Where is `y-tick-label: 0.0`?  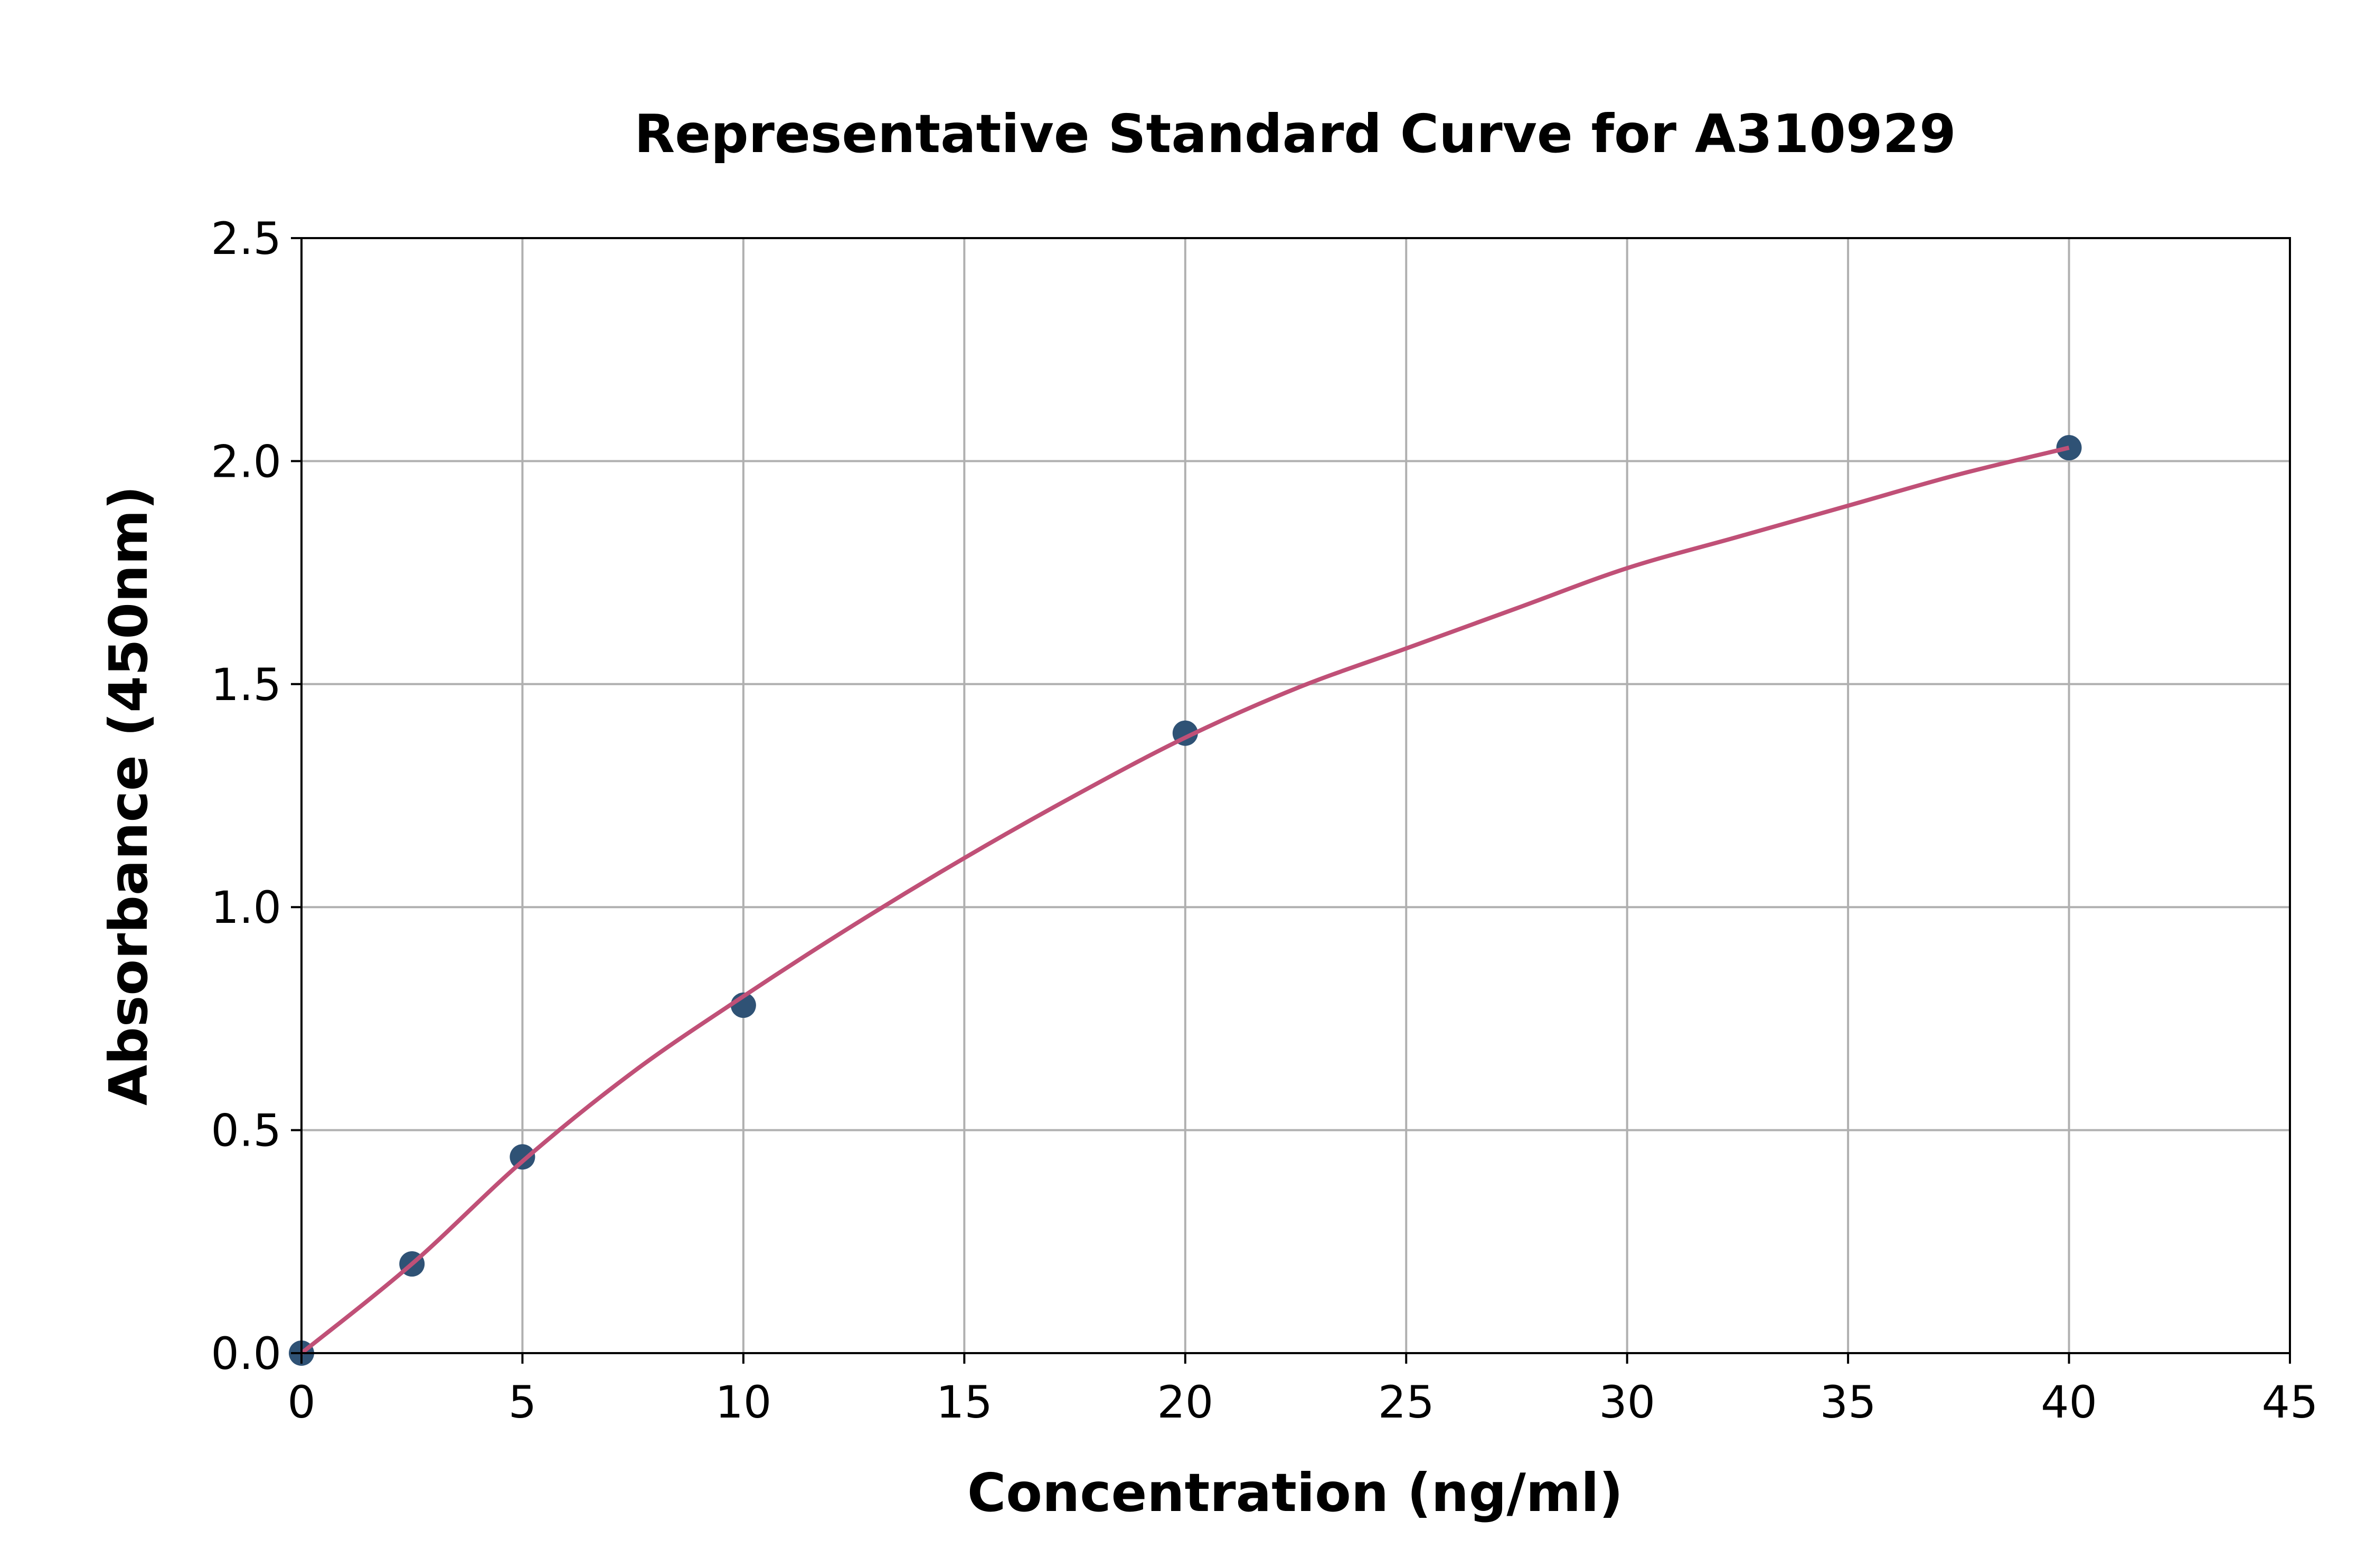 y-tick-label: 0.0 is located at coordinates (246, 1354).